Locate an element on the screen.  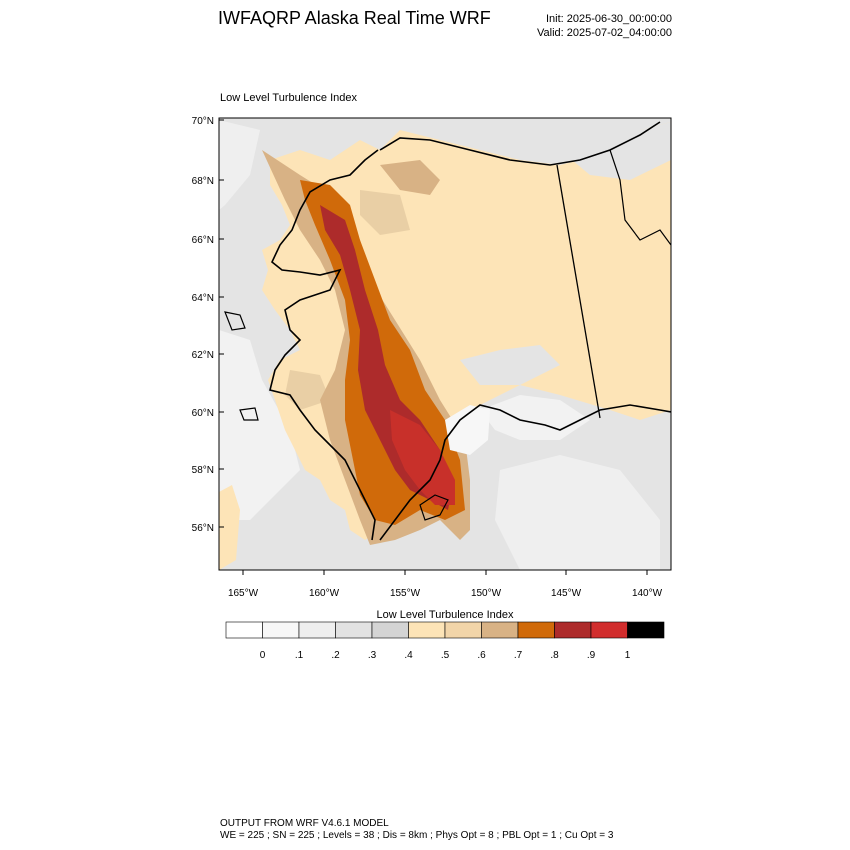
init-time: Init: 2025-06-30_00:00:00 is located at coordinates (609, 19).